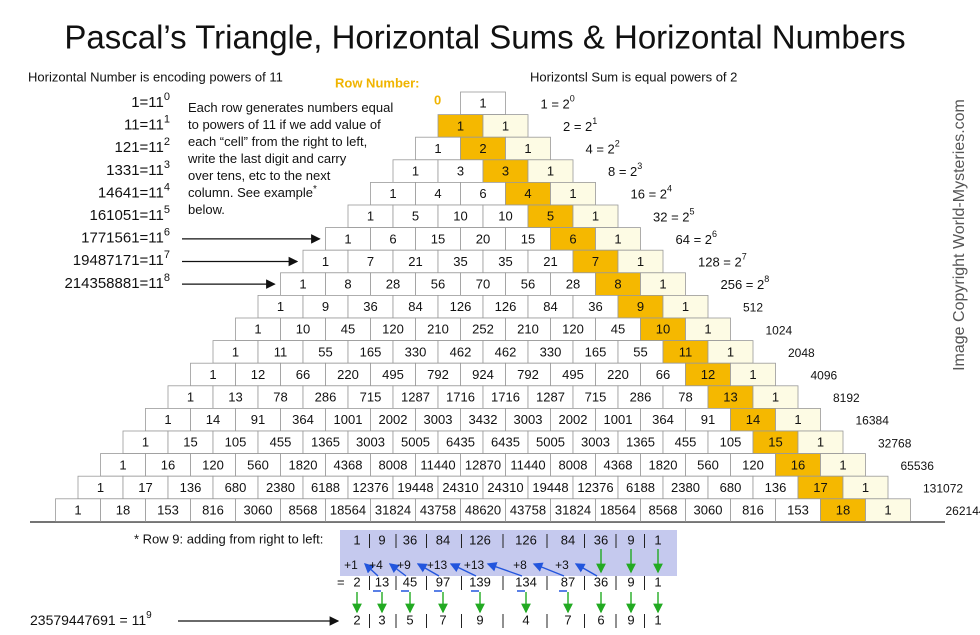  What do you see at coordinates (963, 511) in the screenshot?
I see `row-sum-base: 262144` at bounding box center [963, 511].